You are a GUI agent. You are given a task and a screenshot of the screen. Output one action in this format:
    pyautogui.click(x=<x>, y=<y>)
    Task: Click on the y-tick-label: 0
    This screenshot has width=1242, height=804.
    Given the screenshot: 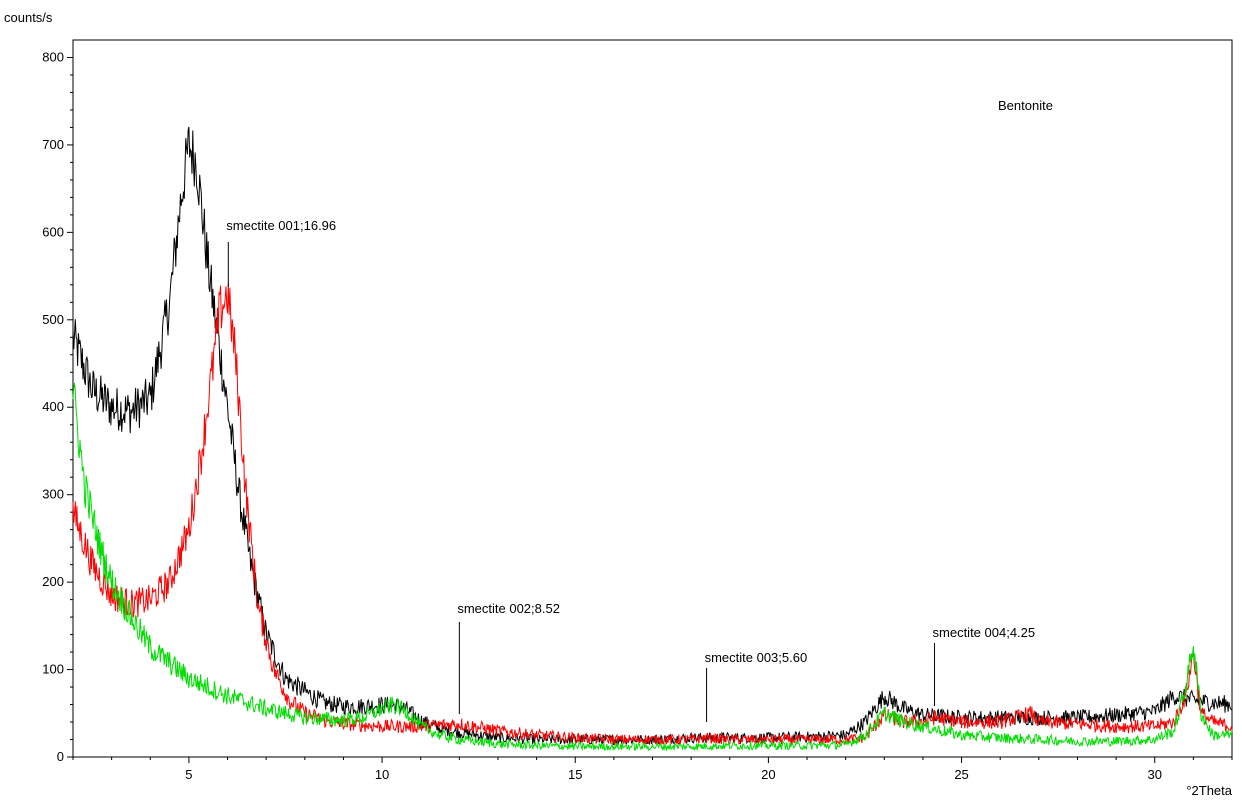 What is the action you would take?
    pyautogui.click(x=60, y=756)
    